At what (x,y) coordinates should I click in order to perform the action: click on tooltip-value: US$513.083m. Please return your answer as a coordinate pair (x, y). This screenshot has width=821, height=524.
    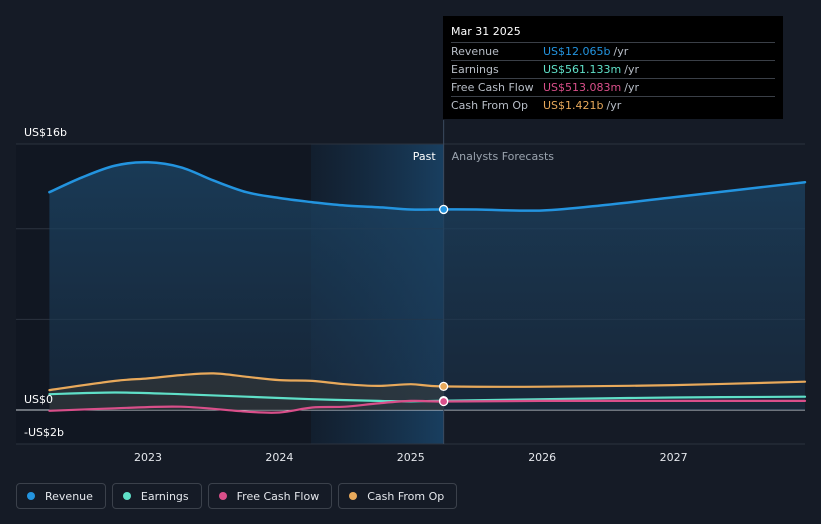
    Looking at the image, I should click on (582, 87).